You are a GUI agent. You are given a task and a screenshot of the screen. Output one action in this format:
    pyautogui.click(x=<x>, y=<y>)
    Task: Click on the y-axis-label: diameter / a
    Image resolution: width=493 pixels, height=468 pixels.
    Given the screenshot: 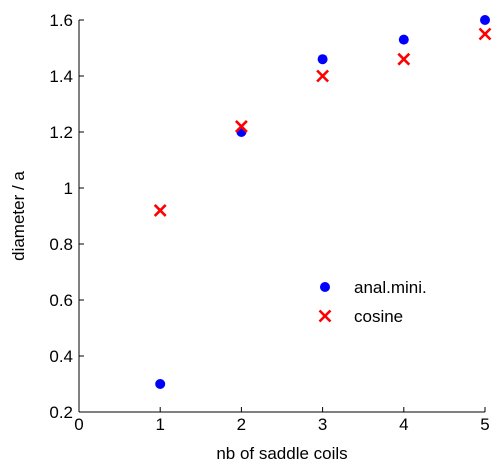 What is the action you would take?
    pyautogui.click(x=18, y=216)
    